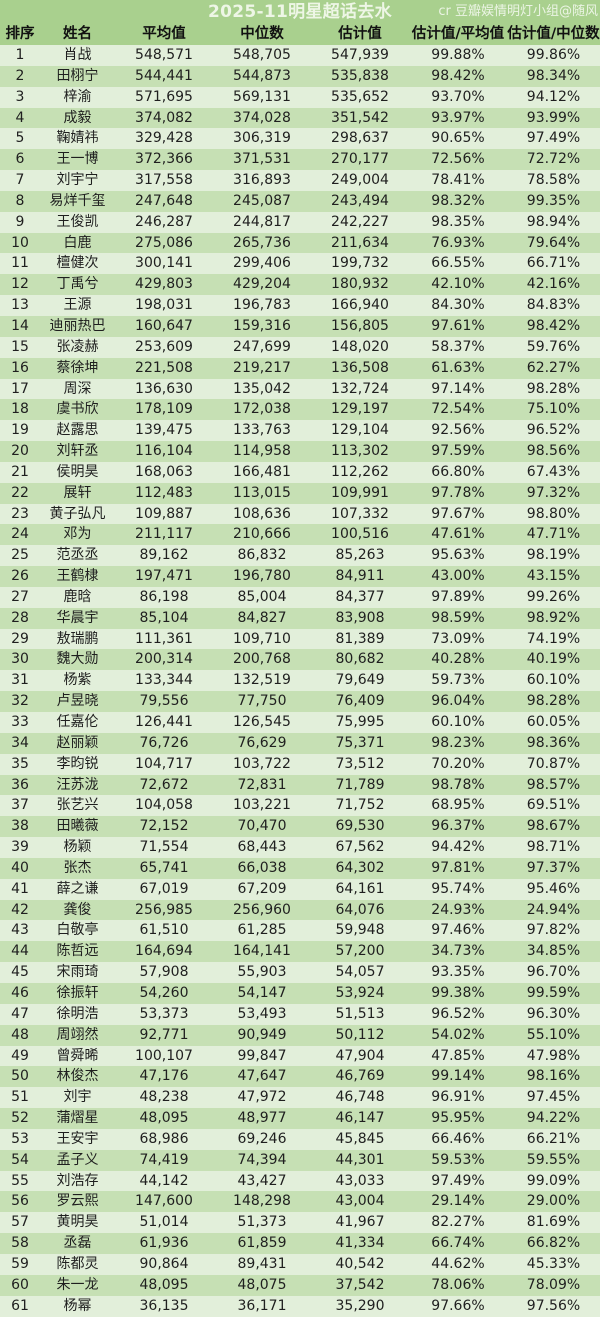 This screenshot has height=1317, width=600. What do you see at coordinates (20, 346) in the screenshot?
I see `rank-cell: 15` at bounding box center [20, 346].